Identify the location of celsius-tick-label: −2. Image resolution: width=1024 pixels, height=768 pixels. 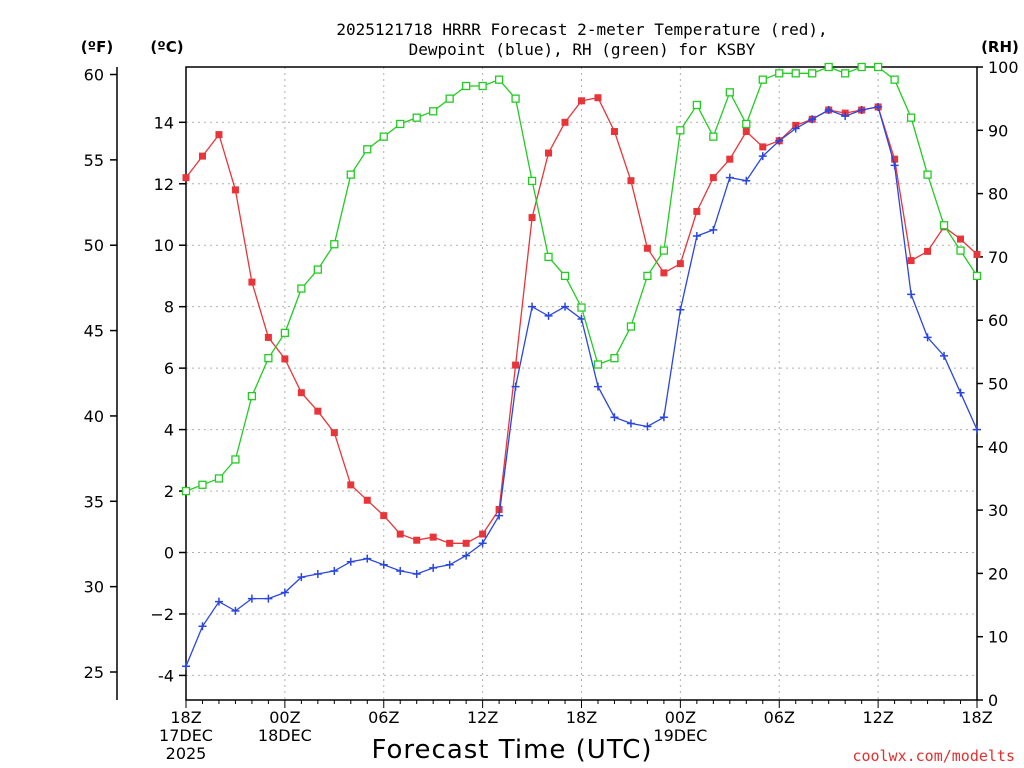
(162, 614).